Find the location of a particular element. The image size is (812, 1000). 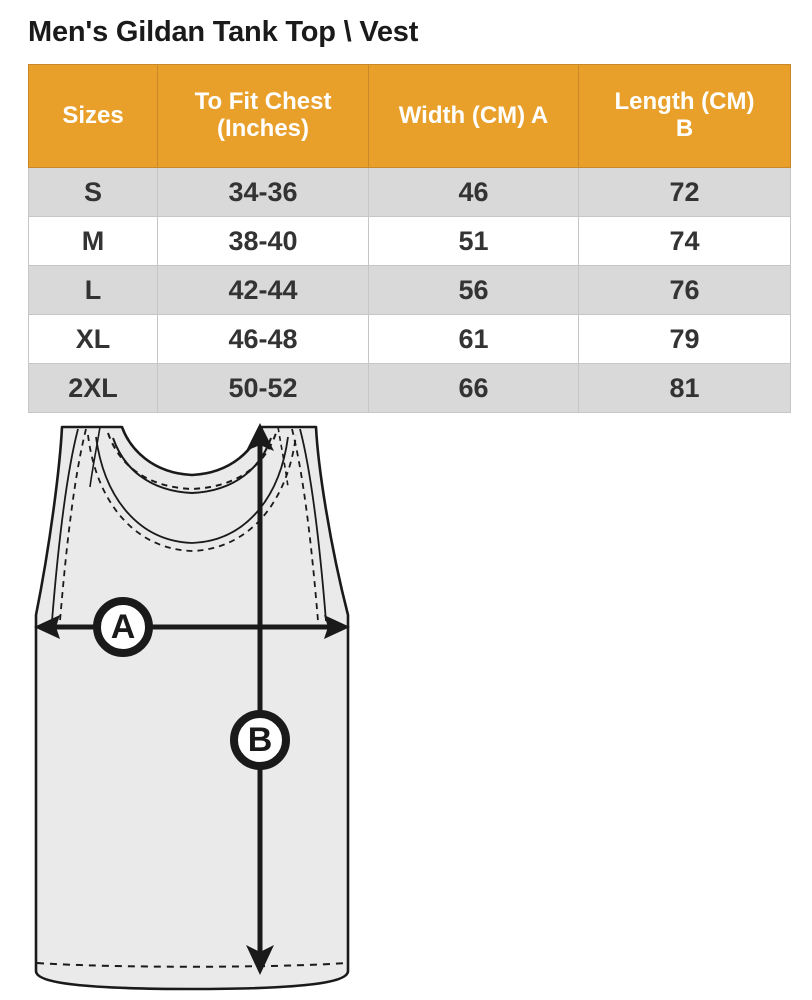

table-row: 2XL 50-52 66 81 is located at coordinates (409, 388).